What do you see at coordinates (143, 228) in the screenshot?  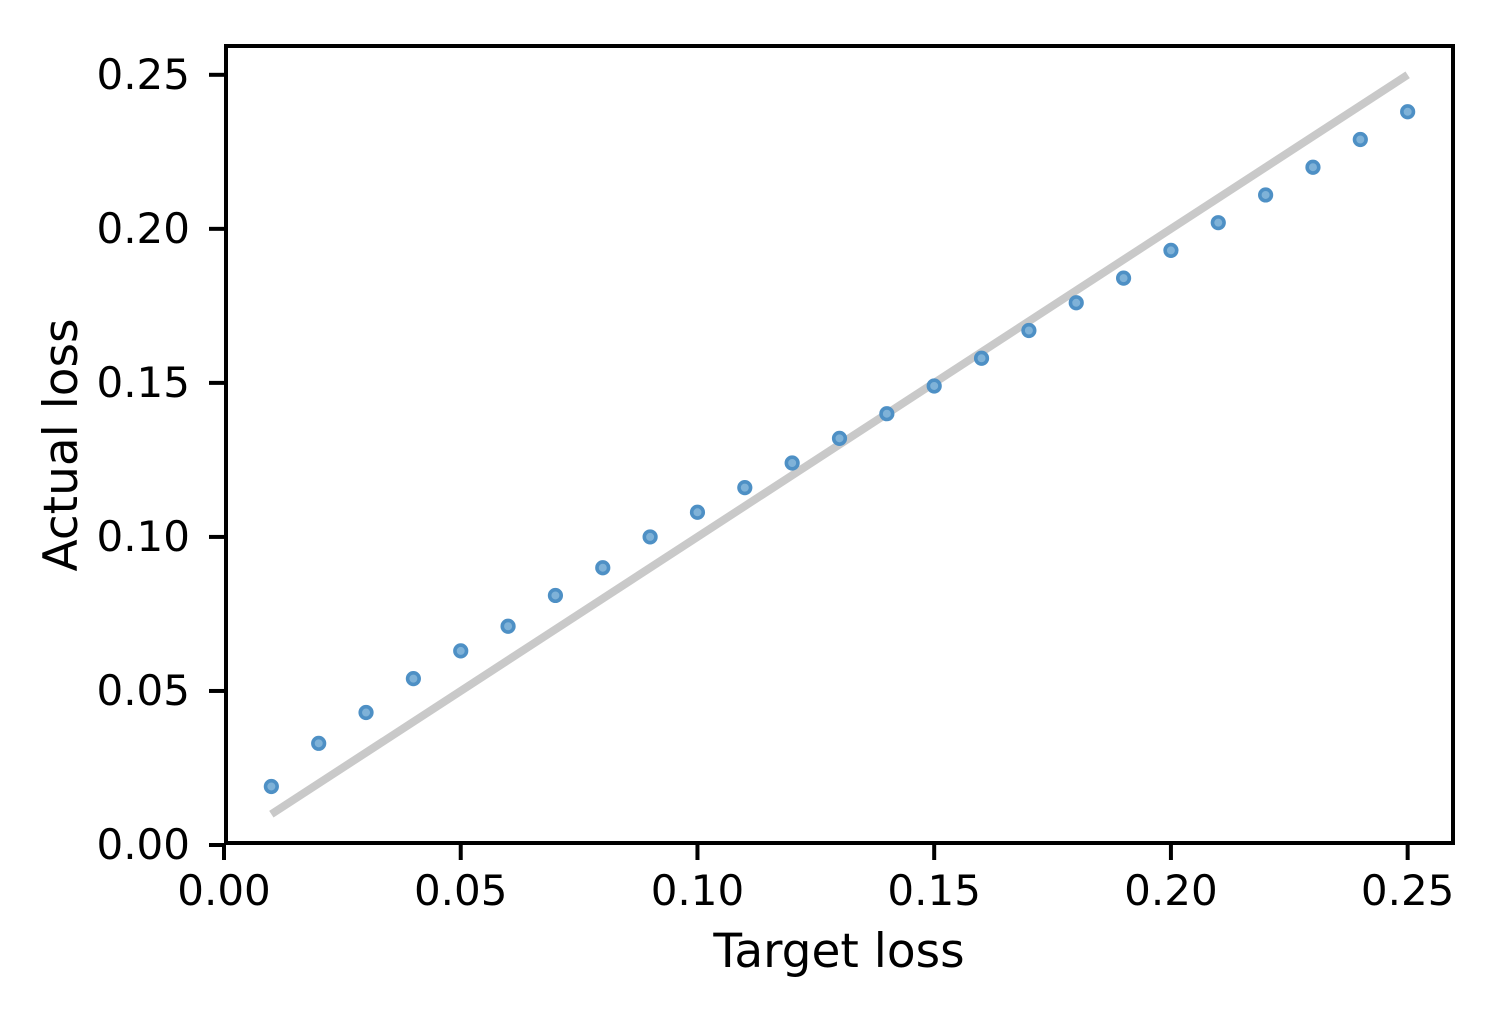 I see `y-tick-label: 0.20` at bounding box center [143, 228].